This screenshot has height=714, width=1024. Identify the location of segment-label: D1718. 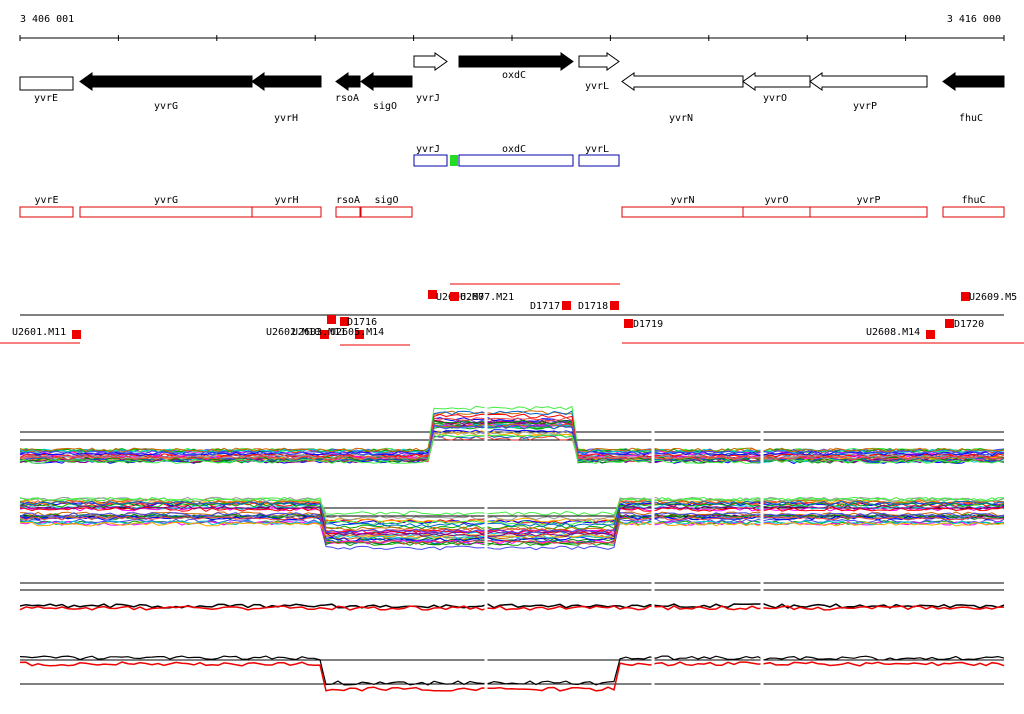
(593, 306).